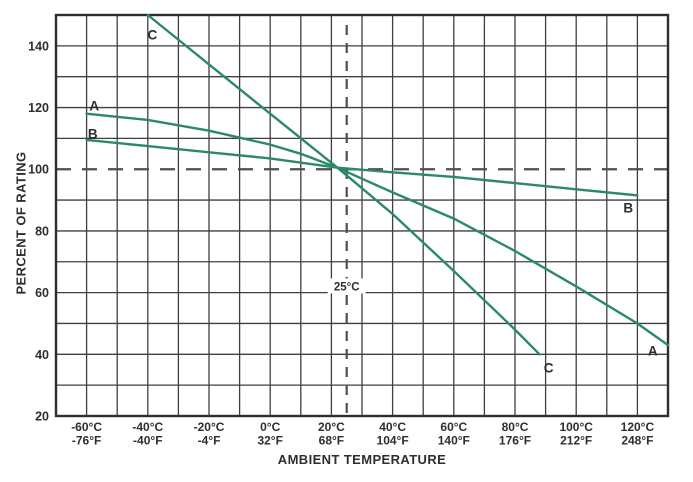 This screenshot has height=482, width=693. Describe the element at coordinates (93, 133) in the screenshot. I see `curve-label-B-start: B` at that location.